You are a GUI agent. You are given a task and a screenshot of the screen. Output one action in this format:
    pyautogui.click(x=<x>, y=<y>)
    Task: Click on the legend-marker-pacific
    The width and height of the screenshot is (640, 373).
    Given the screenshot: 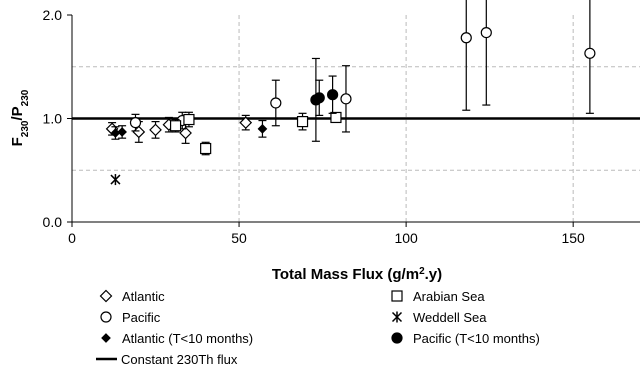 What is the action you would take?
    pyautogui.click(x=106, y=317)
    